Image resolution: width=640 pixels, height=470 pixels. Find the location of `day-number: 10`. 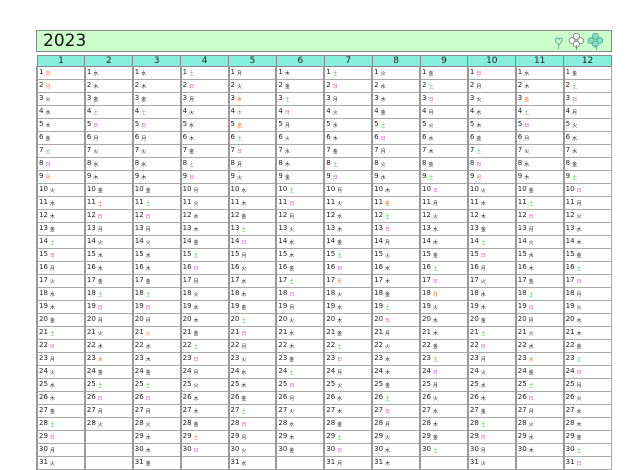

day-number: 10 is located at coordinates (522, 189).